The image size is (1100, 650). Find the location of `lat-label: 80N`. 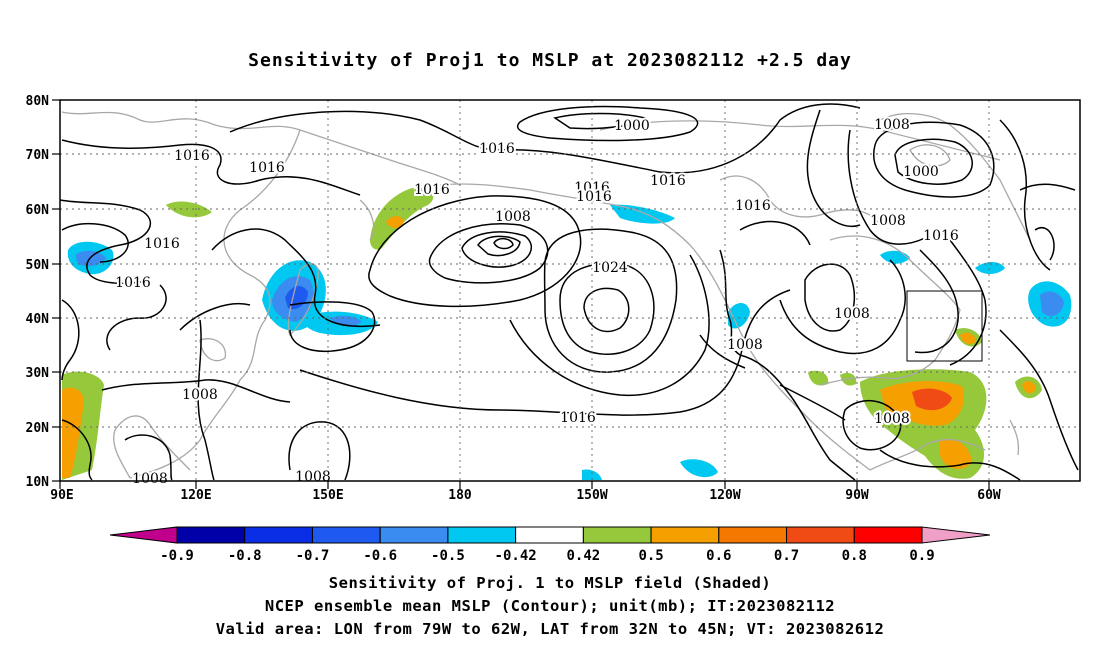

lat-label: 80N is located at coordinates (38, 101).